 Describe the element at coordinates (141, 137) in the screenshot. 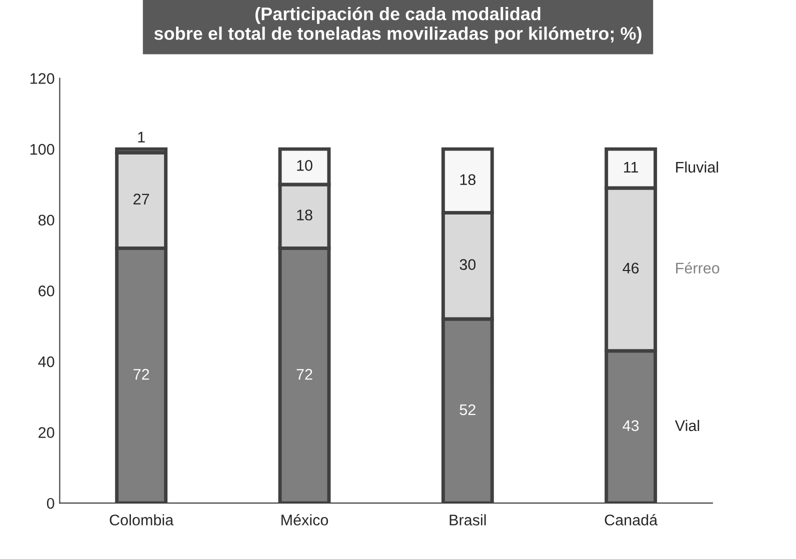

I see `data-label: 1` at that location.